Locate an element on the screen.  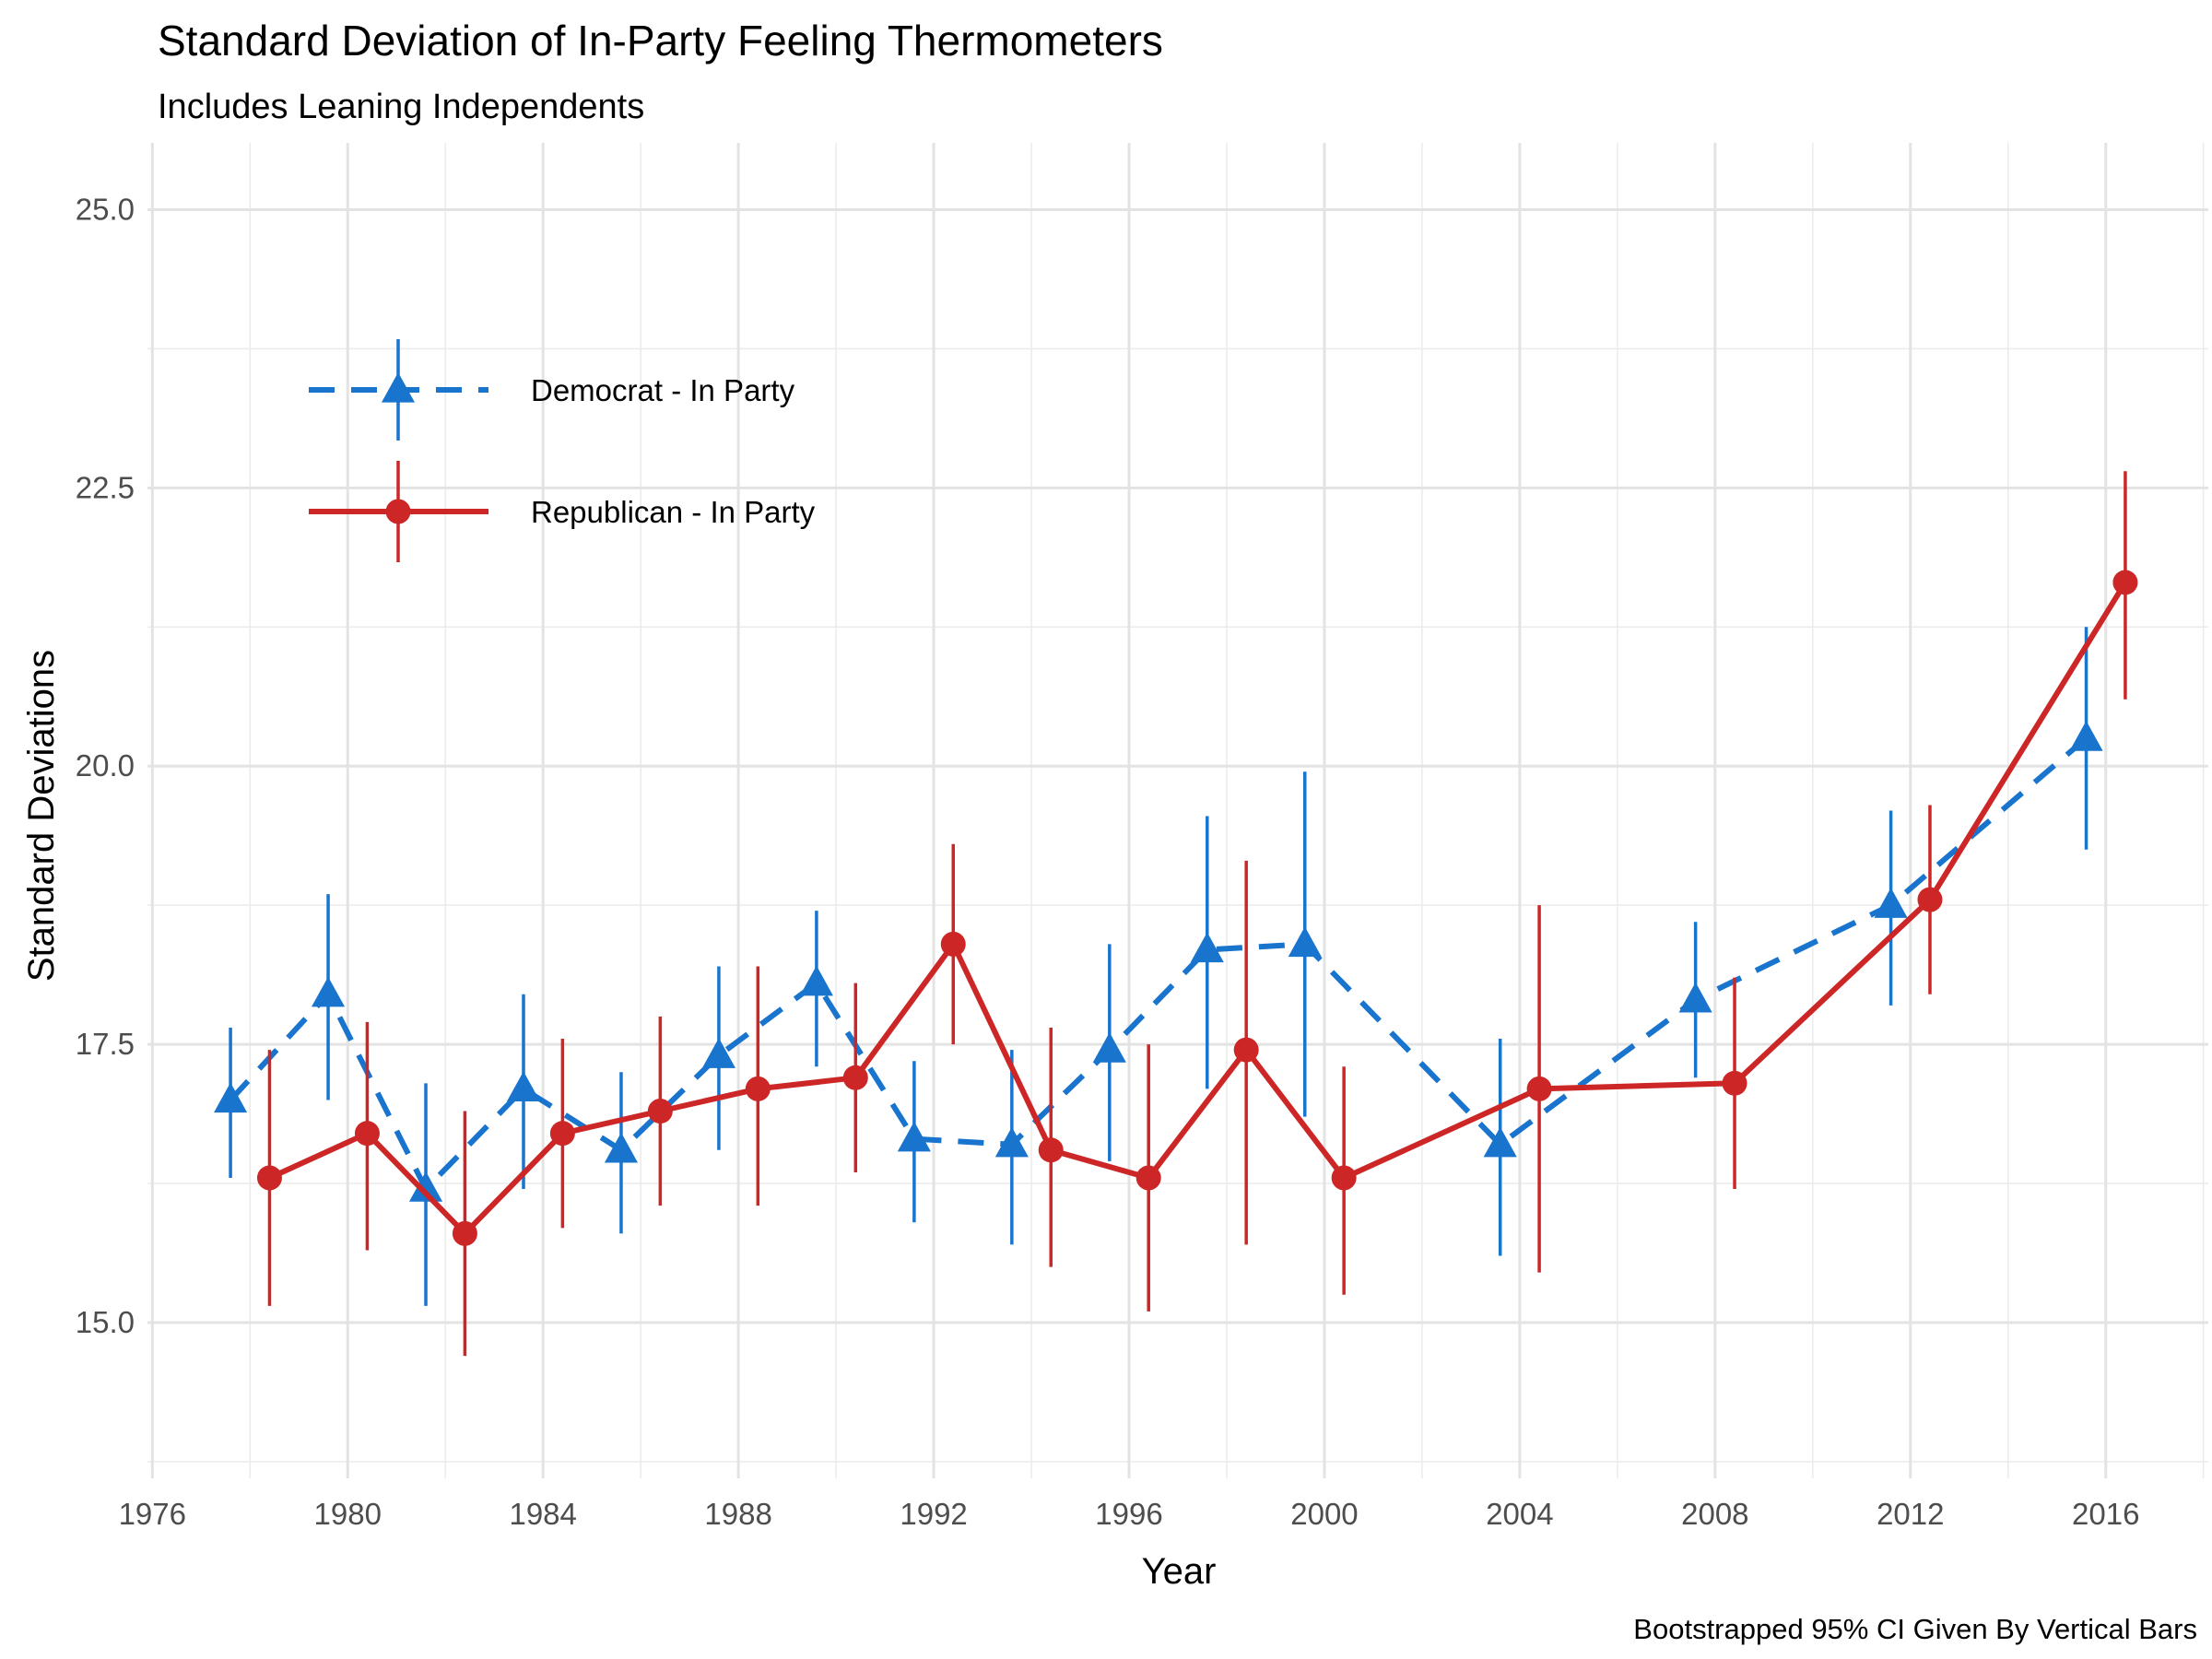
y-tick-label: 15.0 is located at coordinates (105, 1322).